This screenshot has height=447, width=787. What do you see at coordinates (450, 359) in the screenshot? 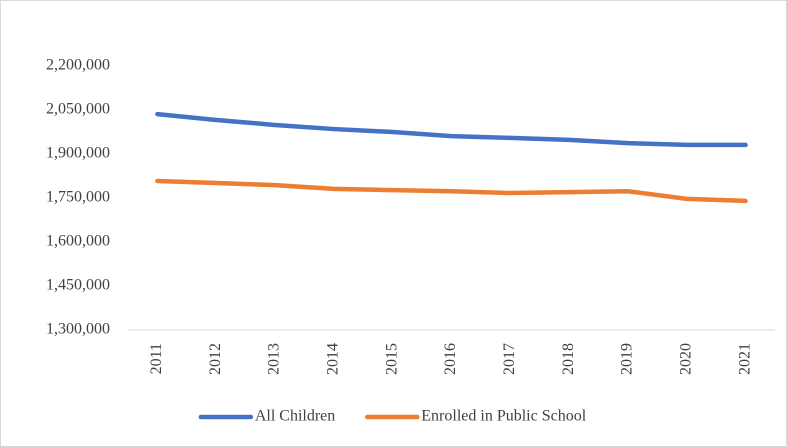
I see `x-tick-label: 2016` at bounding box center [450, 359].